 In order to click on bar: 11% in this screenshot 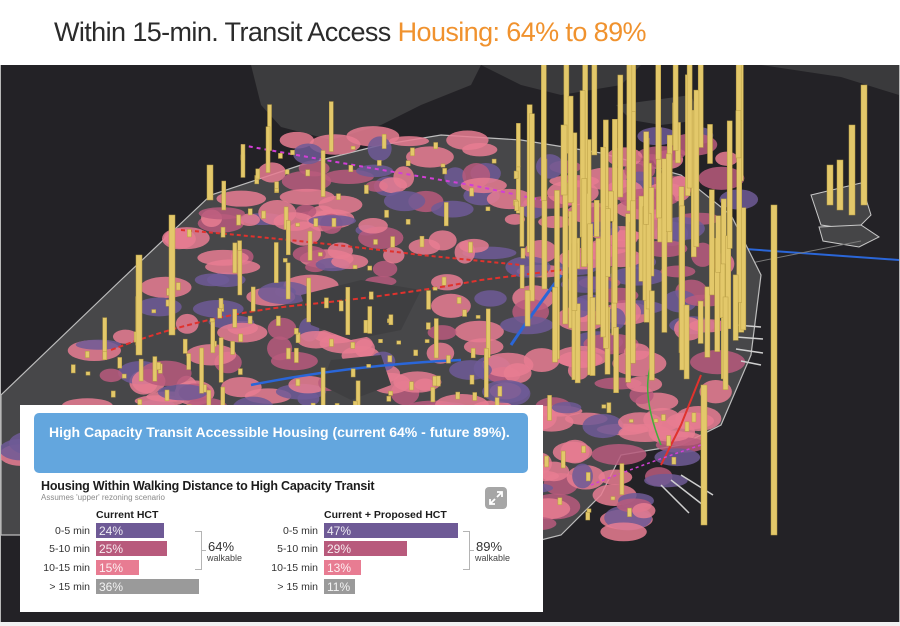, I will do `click(340, 586)`.